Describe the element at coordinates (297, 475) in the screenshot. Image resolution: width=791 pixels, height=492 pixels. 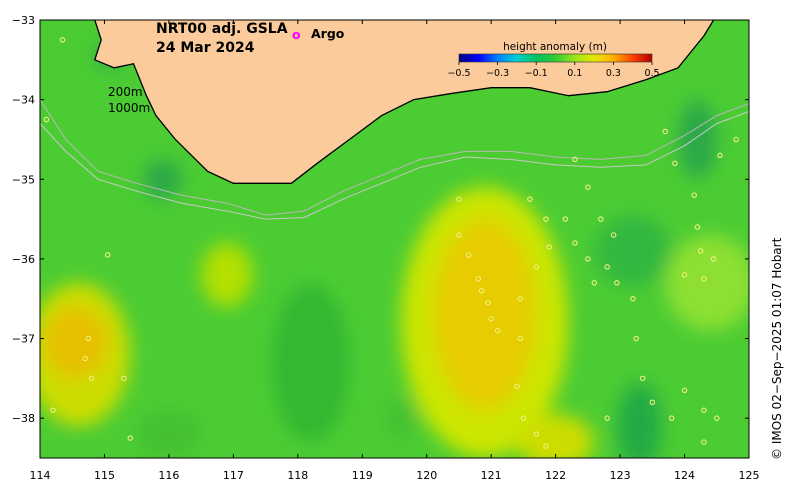
I see `lon-tick-label: 118` at that location.